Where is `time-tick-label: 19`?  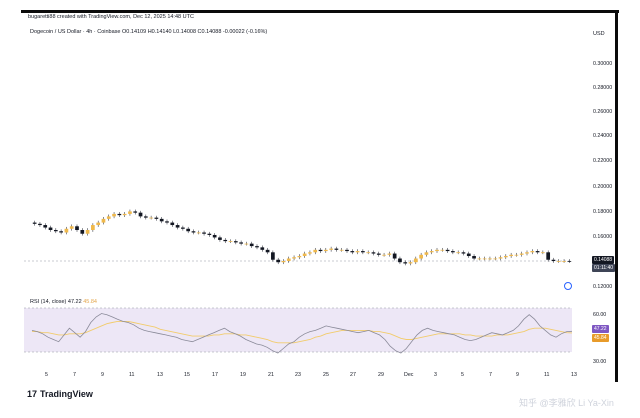 time-tick-label: 19 is located at coordinates (243, 375).